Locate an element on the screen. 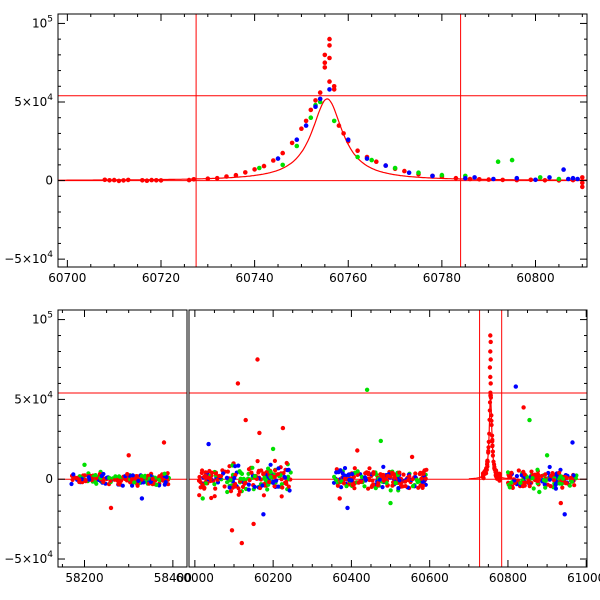 This screenshot has width=600, height=600. y-tick-mantissa: −5×10 is located at coordinates (25, 559).